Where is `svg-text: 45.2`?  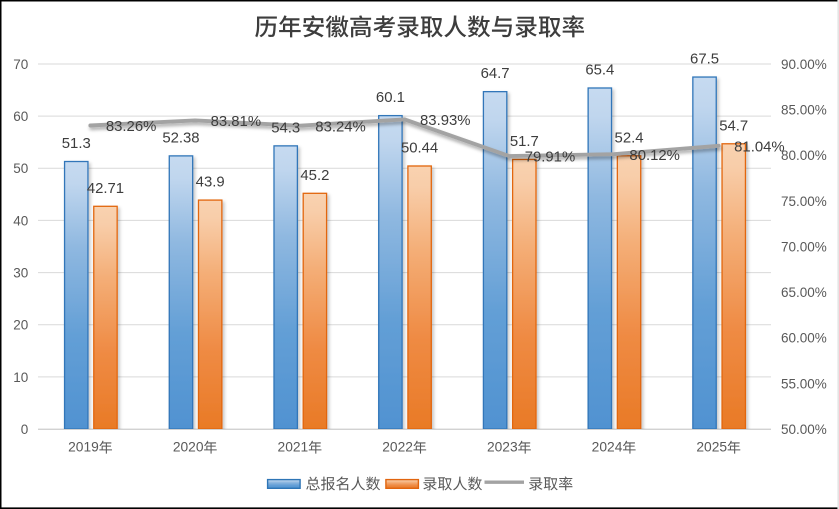
svg-text: 45.2 is located at coordinates (314, 176).